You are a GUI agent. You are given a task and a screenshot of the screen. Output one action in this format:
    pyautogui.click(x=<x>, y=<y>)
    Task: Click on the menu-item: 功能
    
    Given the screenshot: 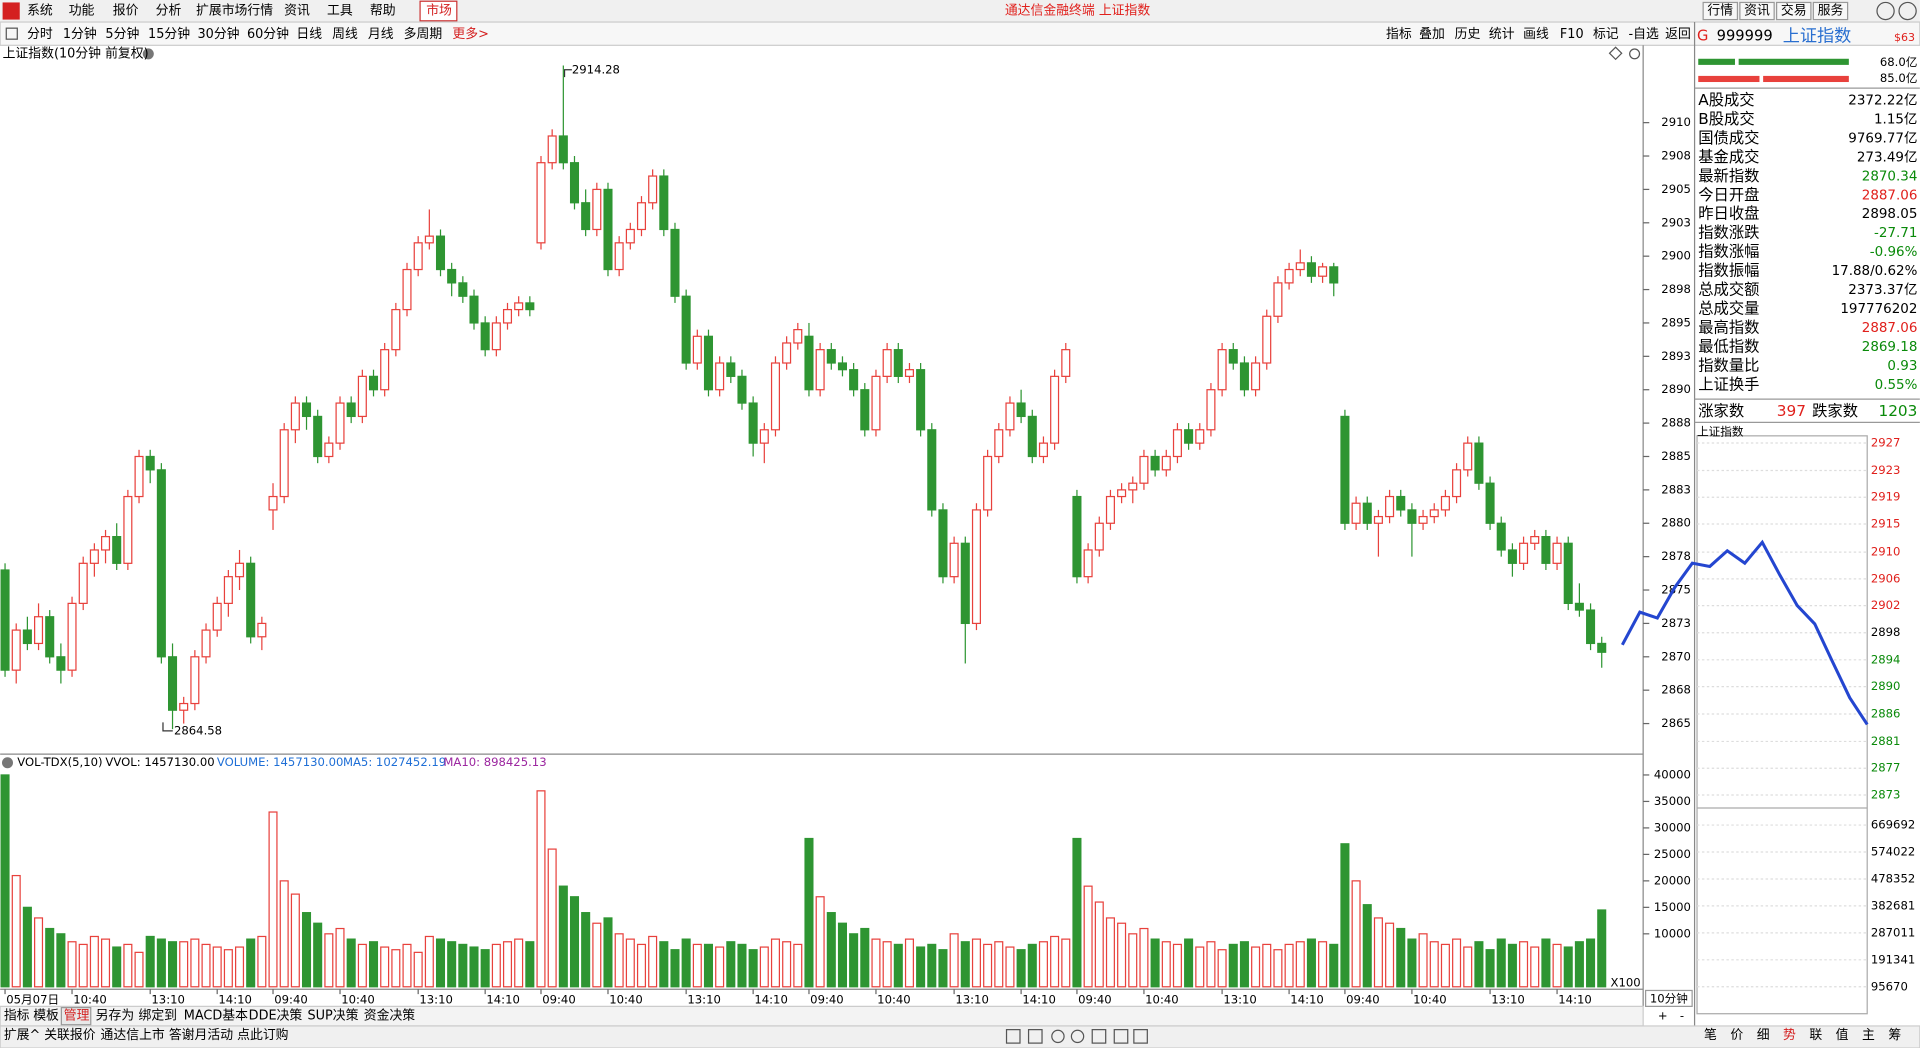 What is the action you would take?
    pyautogui.click(x=82, y=11)
    